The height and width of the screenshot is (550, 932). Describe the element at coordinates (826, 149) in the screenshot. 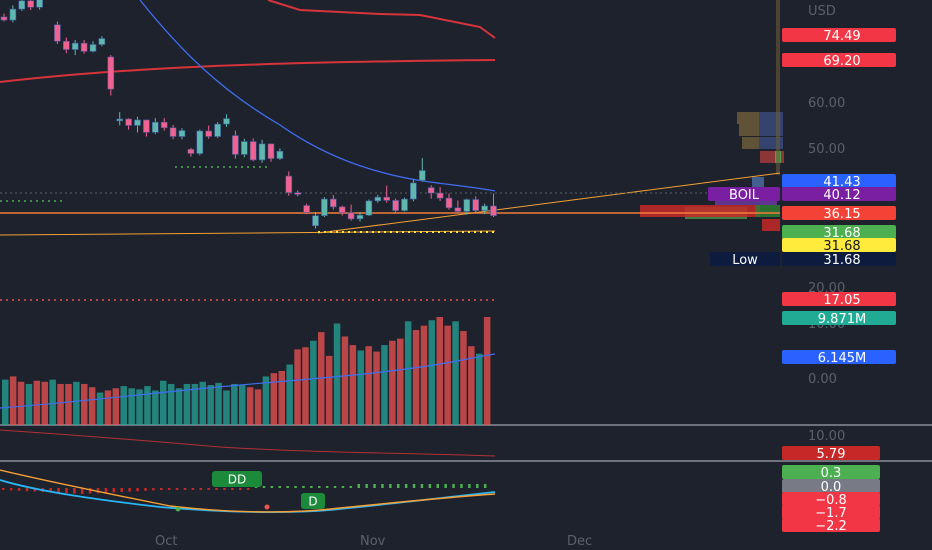

I see `price-tick-1: 50.00` at that location.